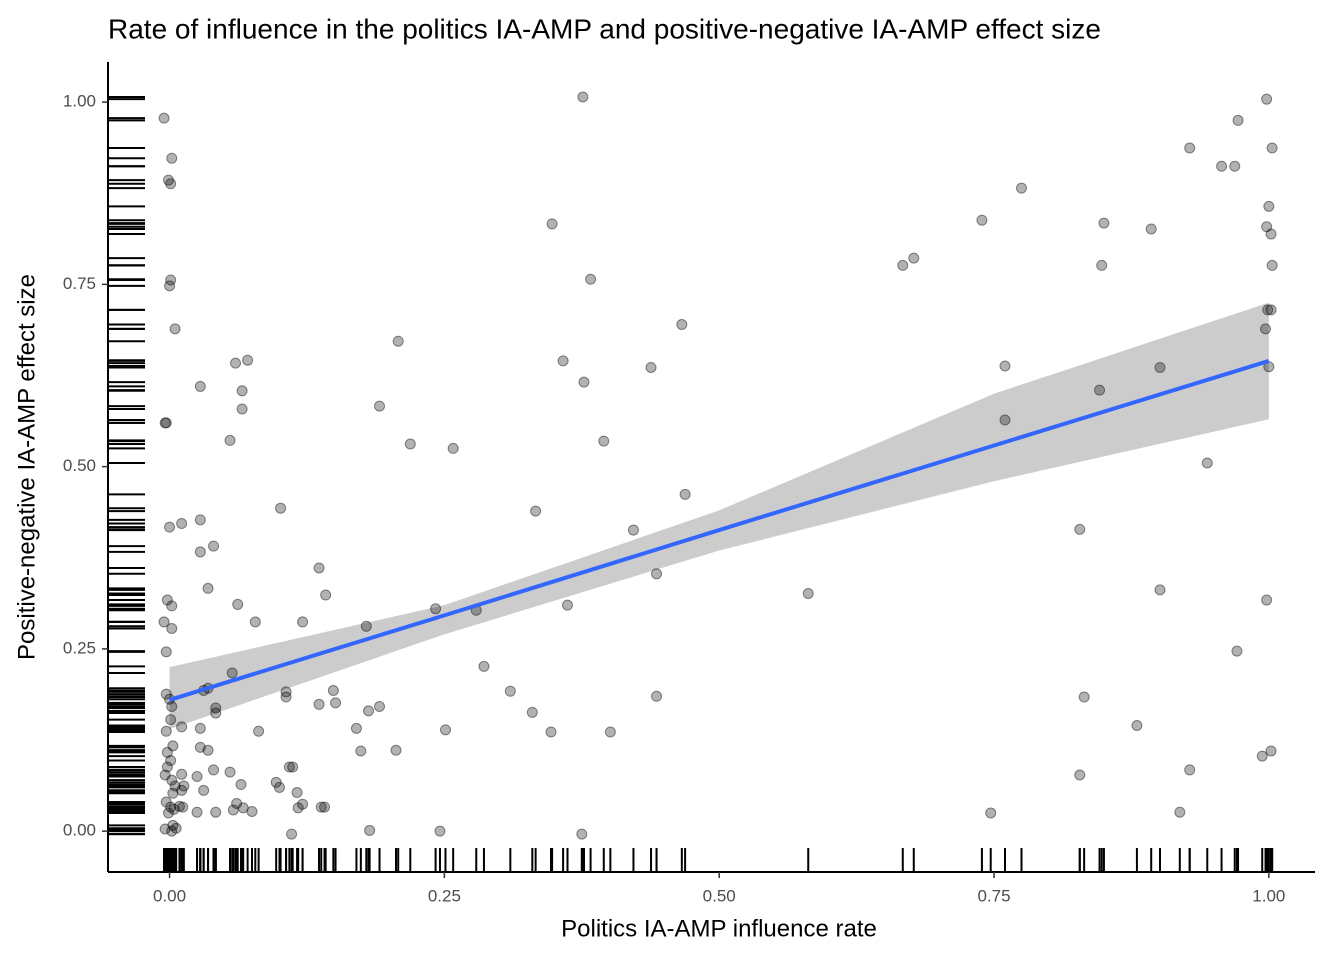  What do you see at coordinates (719, 895) in the screenshot?
I see `x-tick-label: 0.50` at bounding box center [719, 895].